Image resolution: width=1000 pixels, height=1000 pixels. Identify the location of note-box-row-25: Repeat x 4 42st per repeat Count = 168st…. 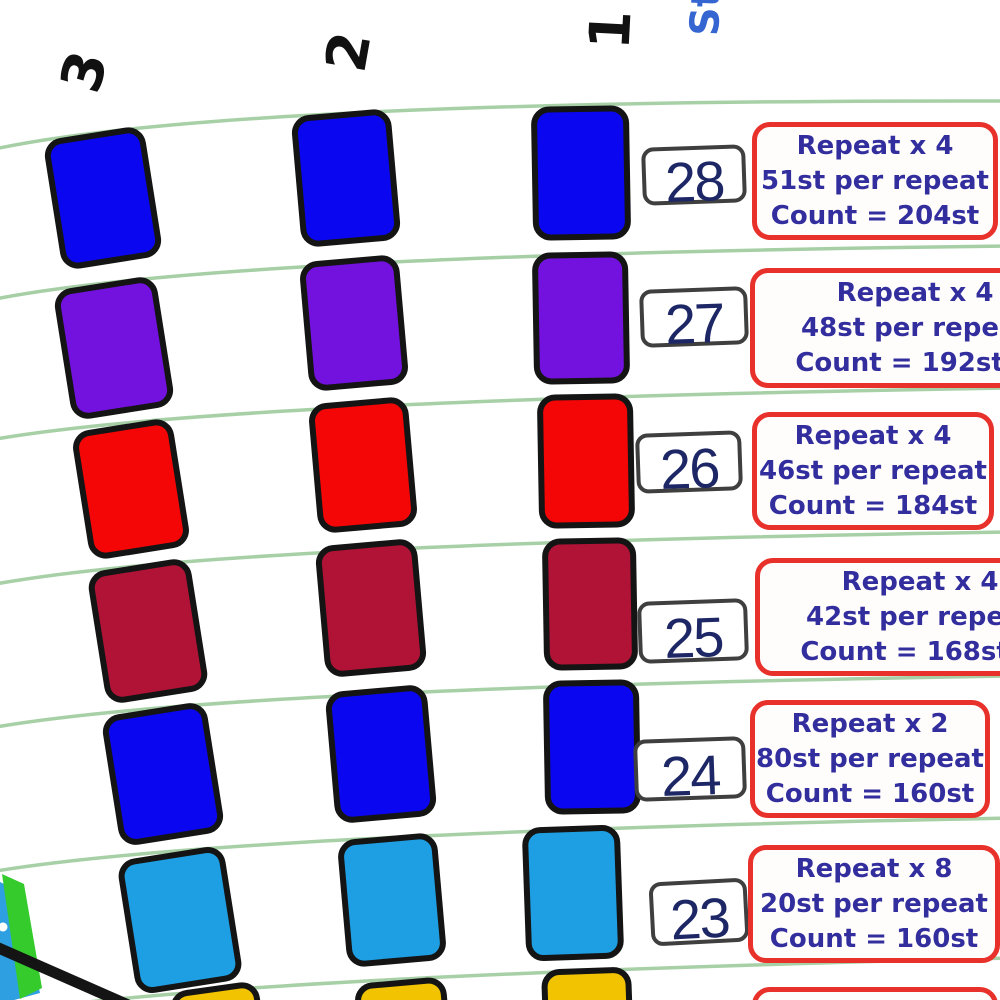
(877, 617).